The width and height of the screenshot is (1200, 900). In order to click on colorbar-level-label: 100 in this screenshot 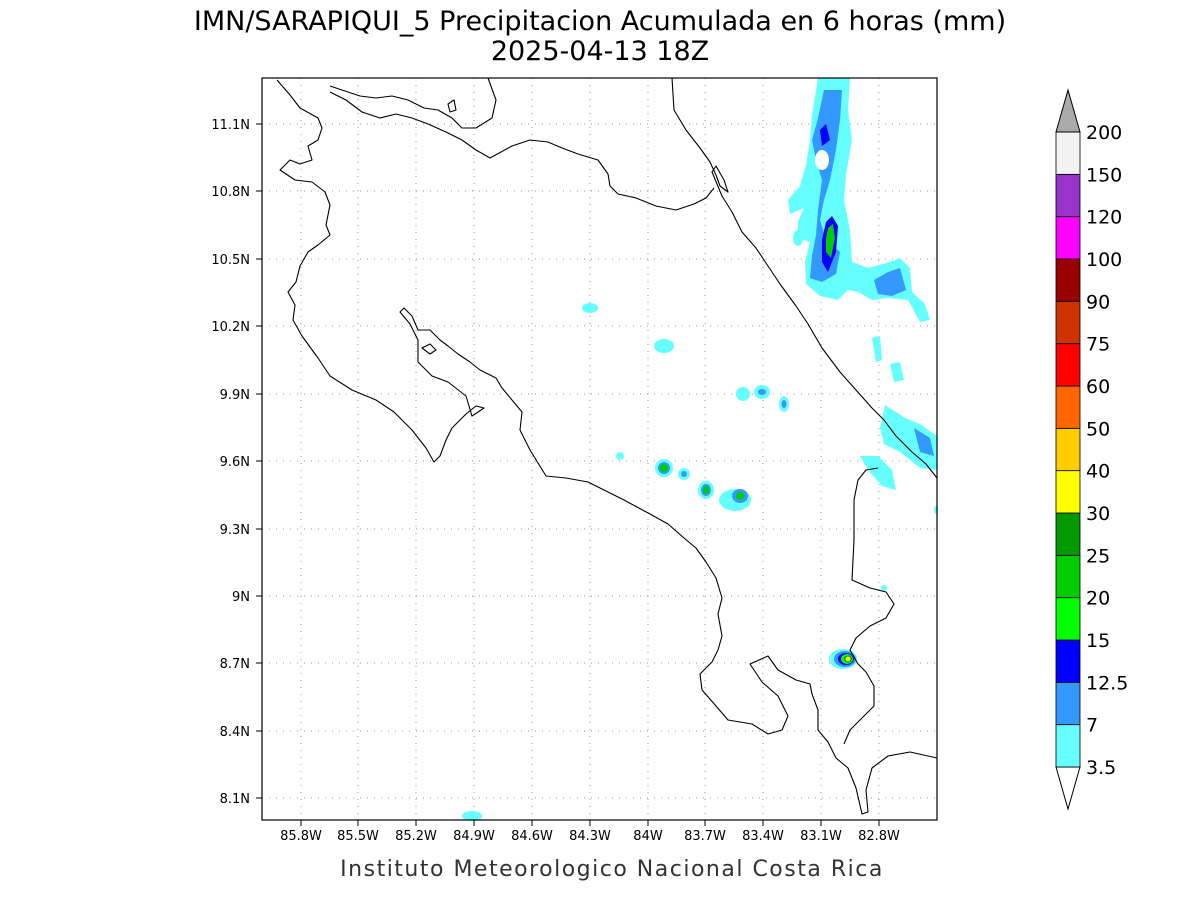, I will do `click(1104, 260)`.